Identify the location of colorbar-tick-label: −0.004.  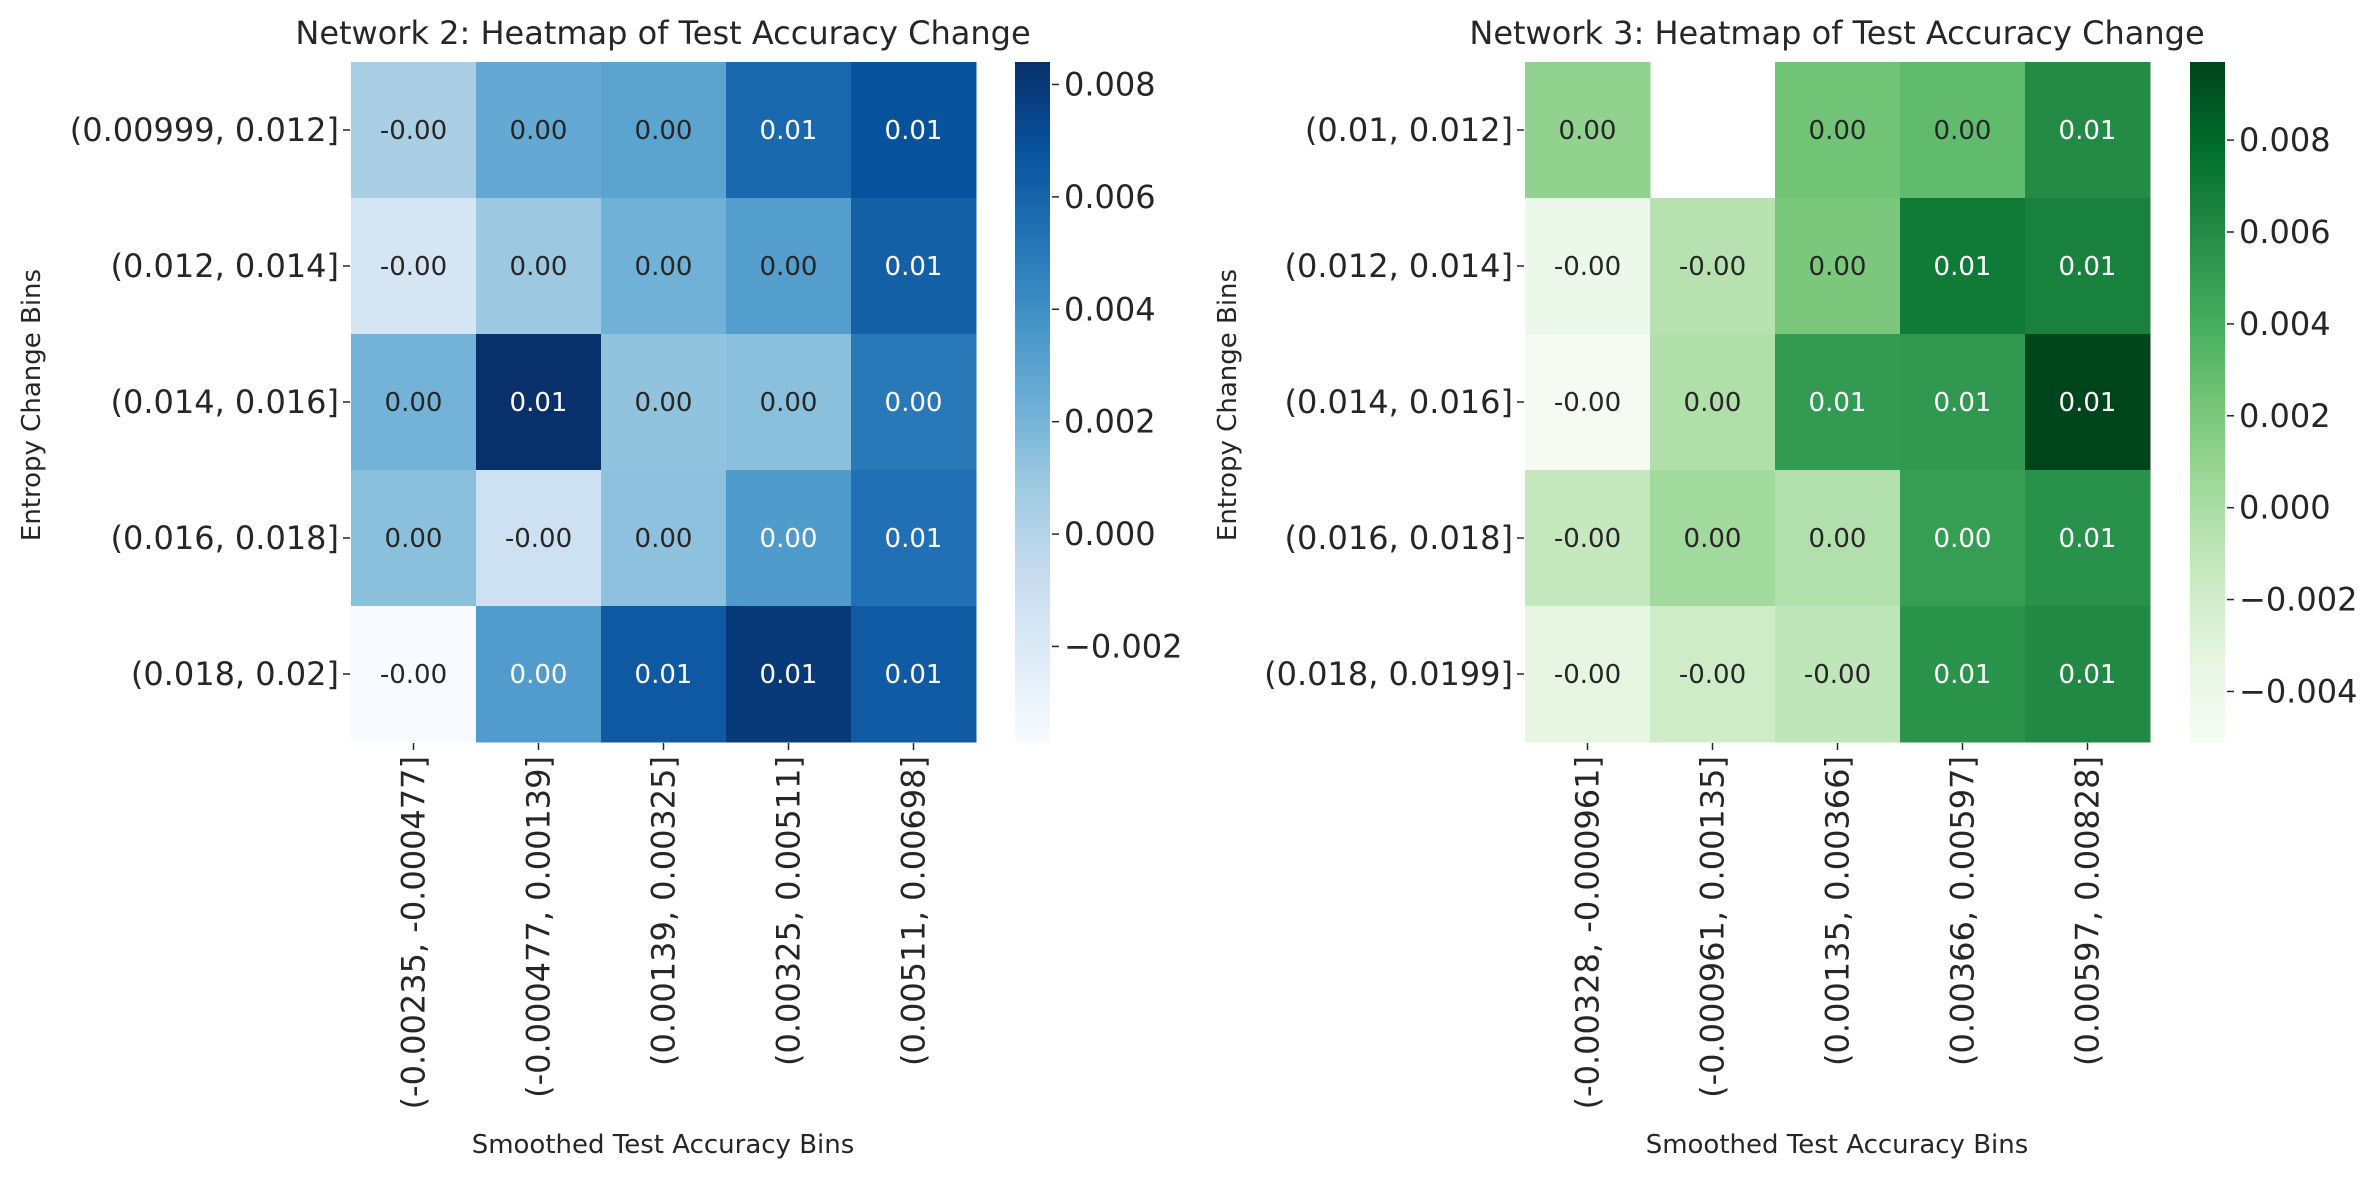
(2298, 691).